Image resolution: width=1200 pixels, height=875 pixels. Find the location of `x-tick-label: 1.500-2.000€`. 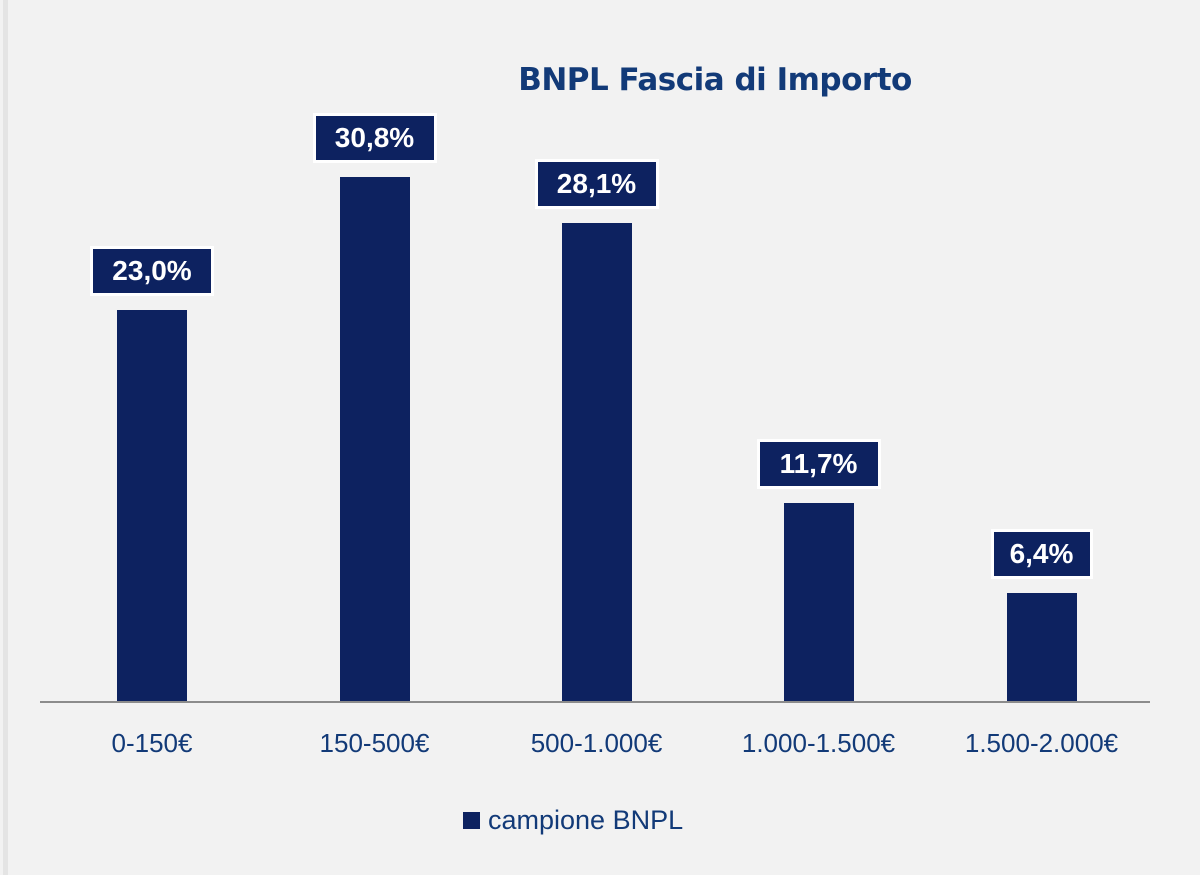

x-tick-label: 1.500-2.000€ is located at coordinates (1041, 743).